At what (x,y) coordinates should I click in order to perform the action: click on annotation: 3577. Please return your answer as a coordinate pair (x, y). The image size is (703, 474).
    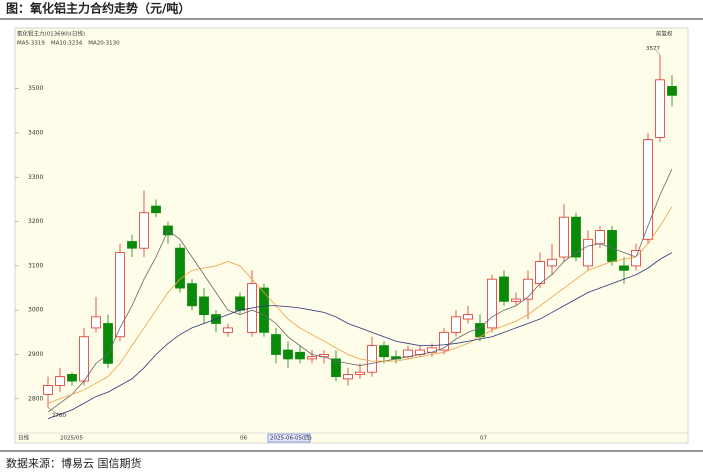
    Looking at the image, I should click on (653, 49).